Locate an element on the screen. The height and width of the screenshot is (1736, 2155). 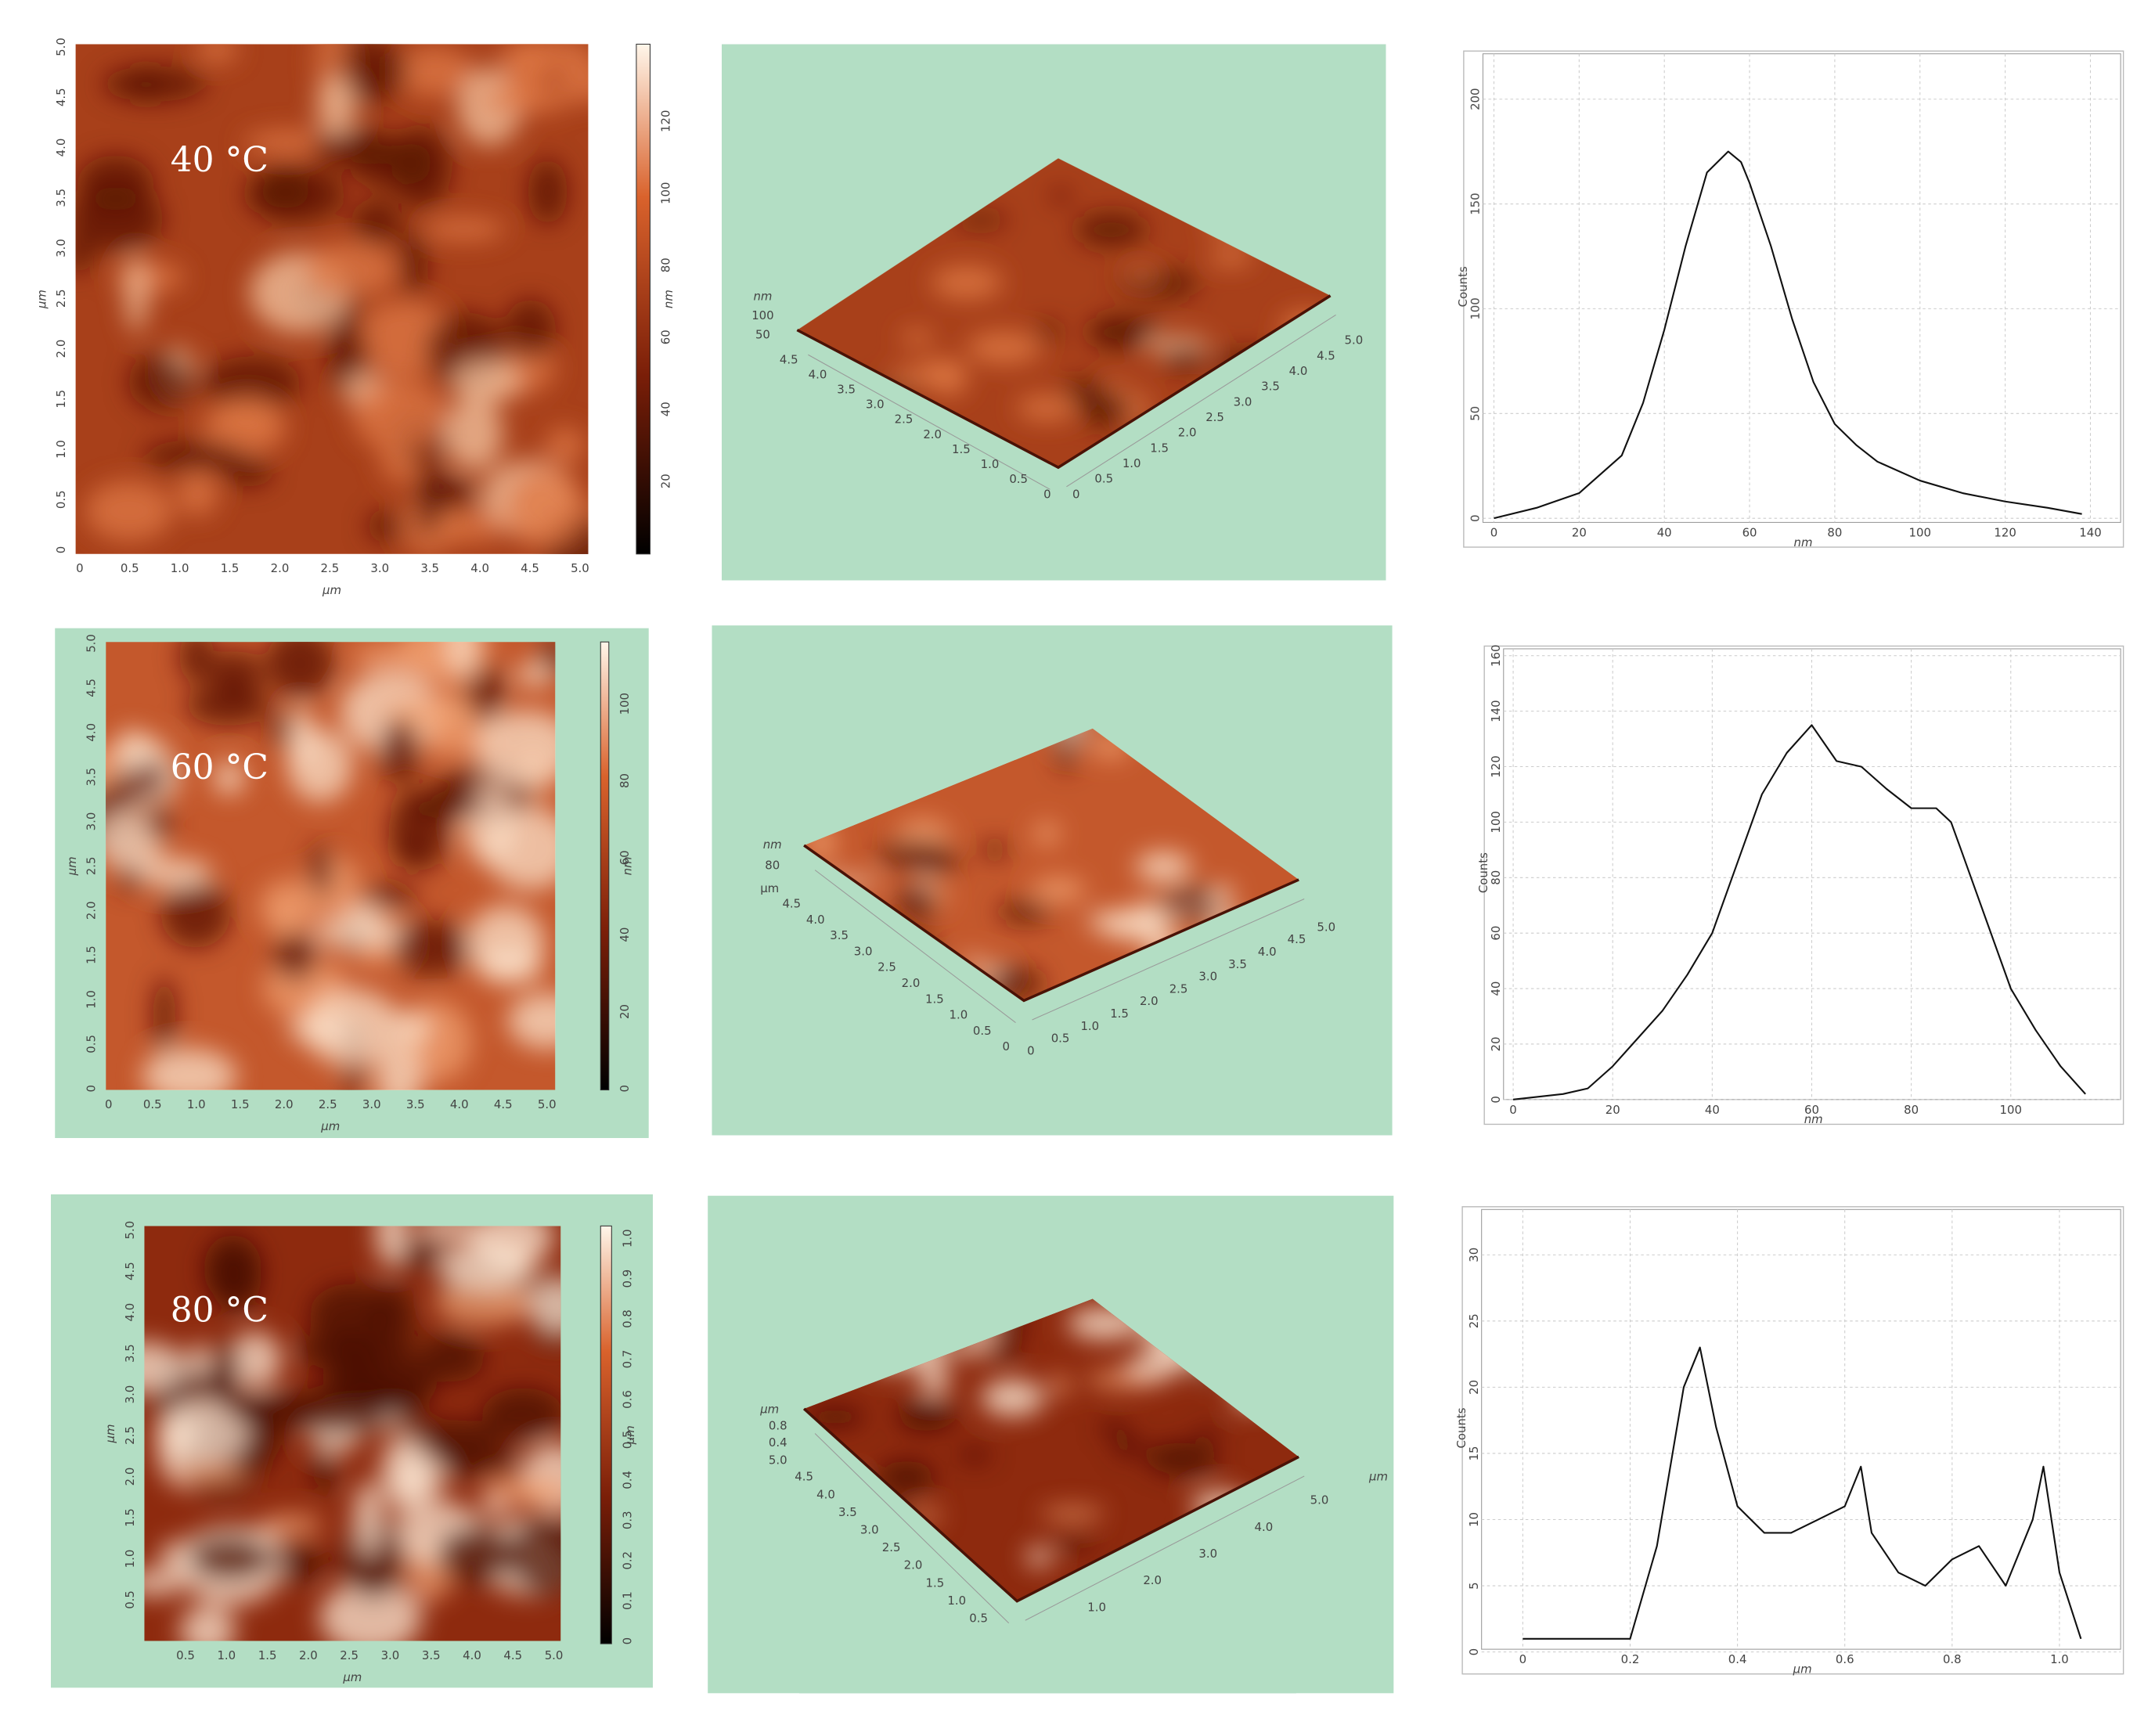
surface-tick-label: 2.0 is located at coordinates (1187, 433).